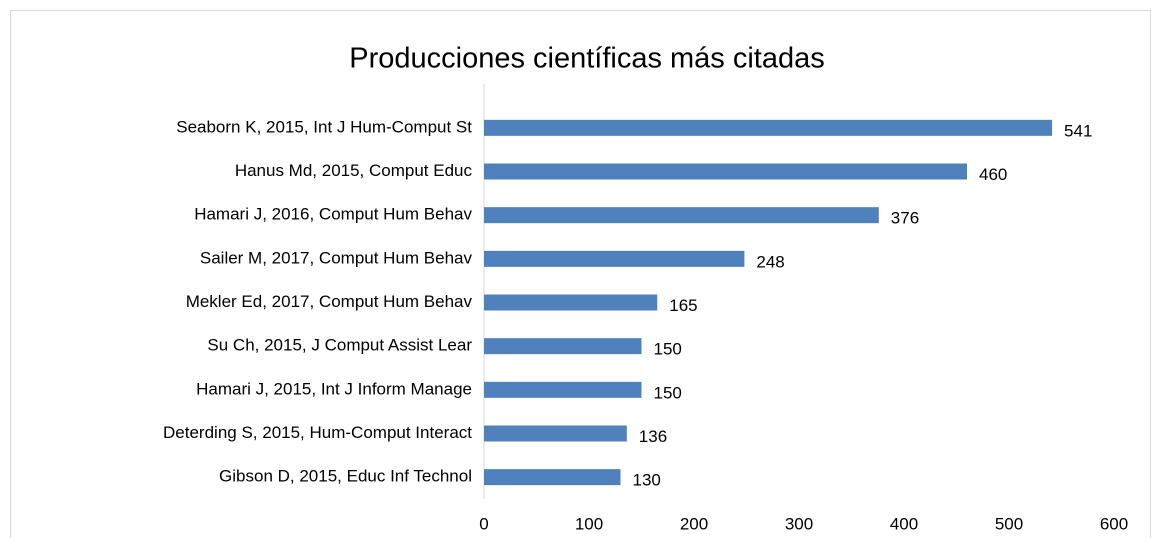 Image resolution: width=1151 pixels, height=538 pixels. What do you see at coordinates (329, 301) in the screenshot?
I see `y-tick-label: Mekler Ed, 2017, Comput Hum Behav` at bounding box center [329, 301].